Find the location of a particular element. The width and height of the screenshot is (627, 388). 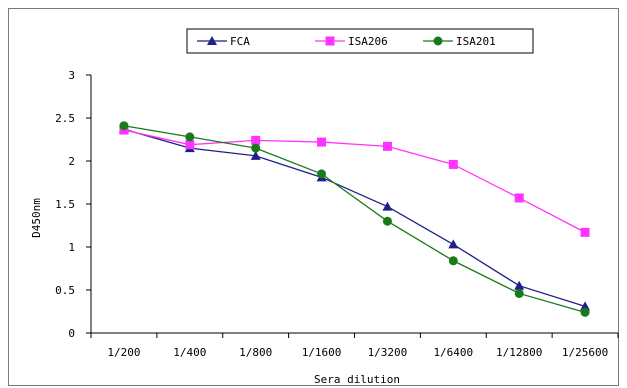

y-tick-label: 1.5 is located at coordinates (65, 204).